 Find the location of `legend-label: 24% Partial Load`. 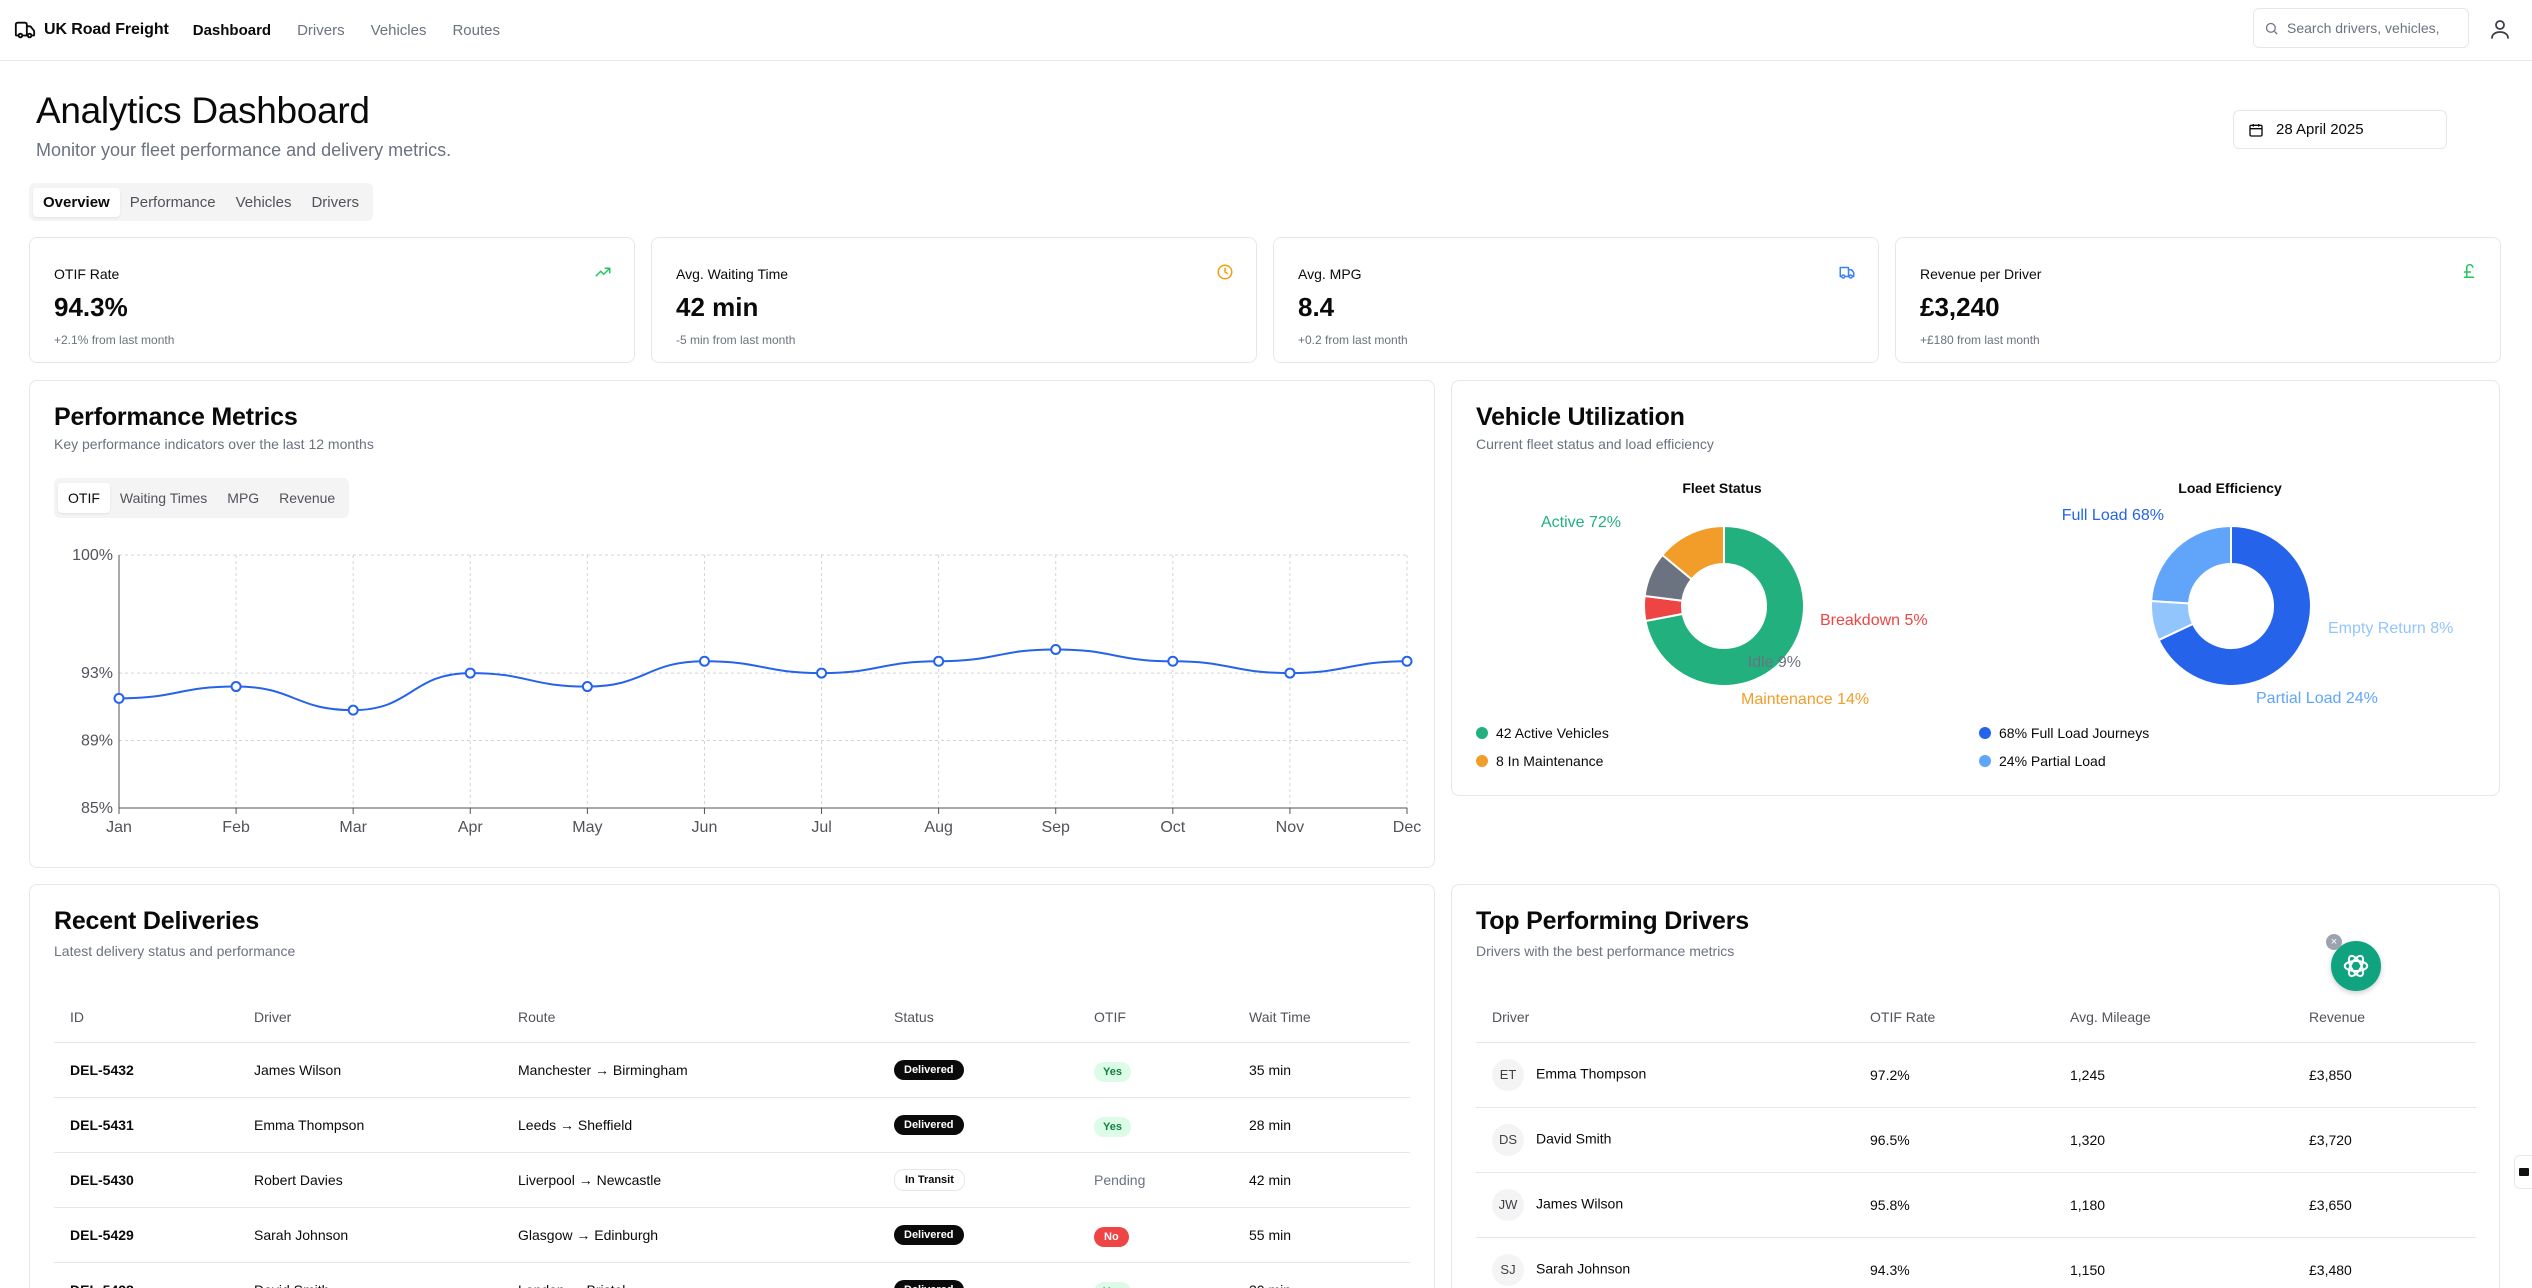

legend-label: 24% Partial Load is located at coordinates (2052, 761).